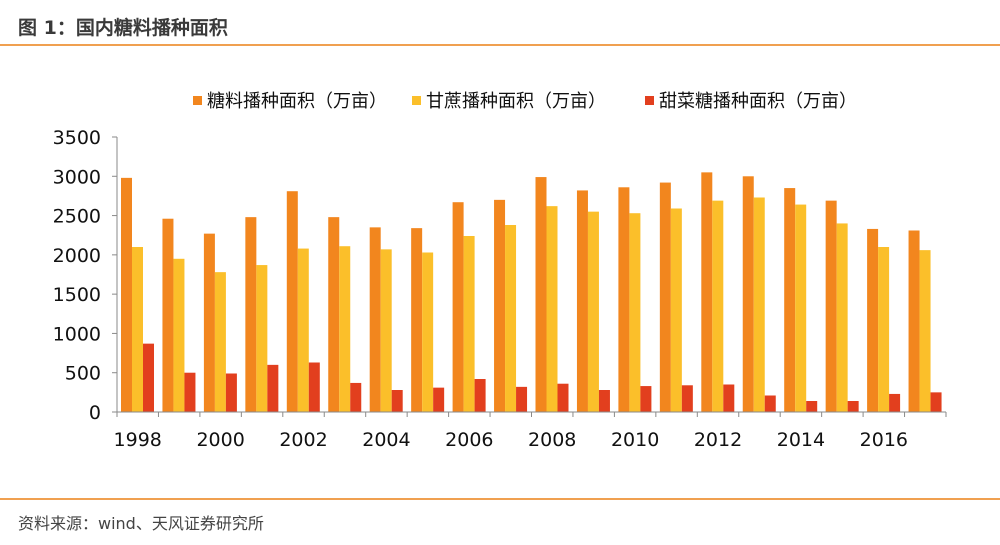 This screenshot has width=1000, height=545. Describe the element at coordinates (884, 440) in the screenshot. I see `x-tick-label: 2016` at that location.